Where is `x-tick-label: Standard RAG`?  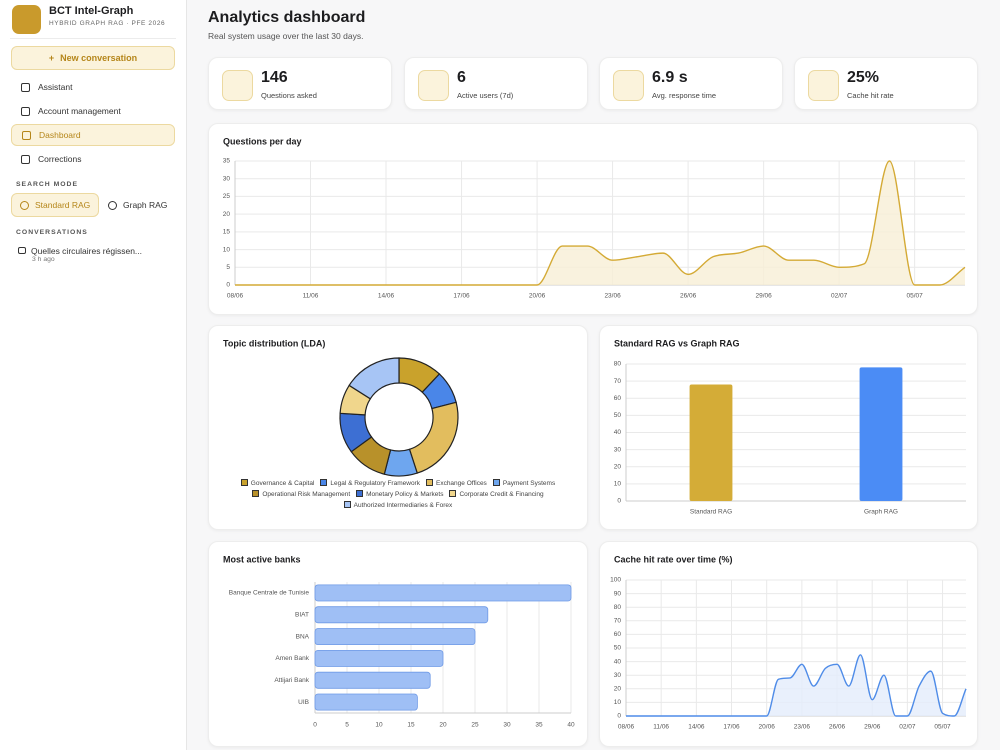
x-tick-label: Standard RAG is located at coordinates (711, 512).